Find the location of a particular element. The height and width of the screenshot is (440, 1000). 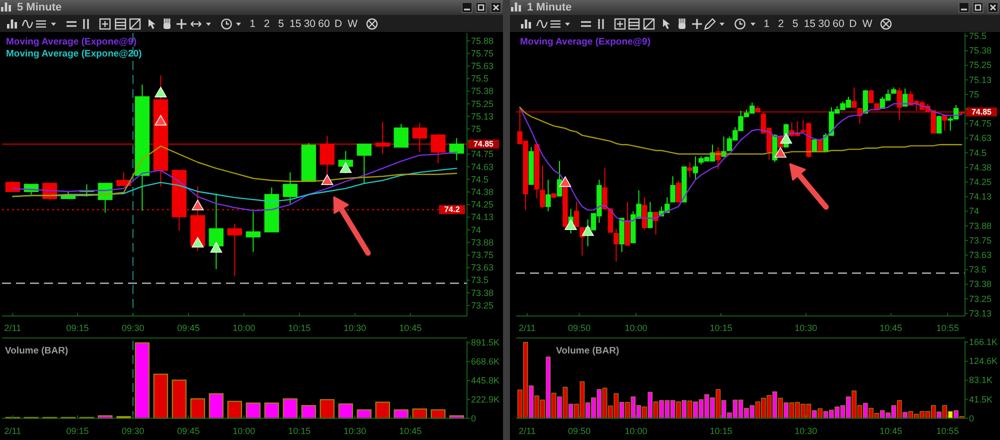

y-tick-label: 445.8K is located at coordinates (485, 381).